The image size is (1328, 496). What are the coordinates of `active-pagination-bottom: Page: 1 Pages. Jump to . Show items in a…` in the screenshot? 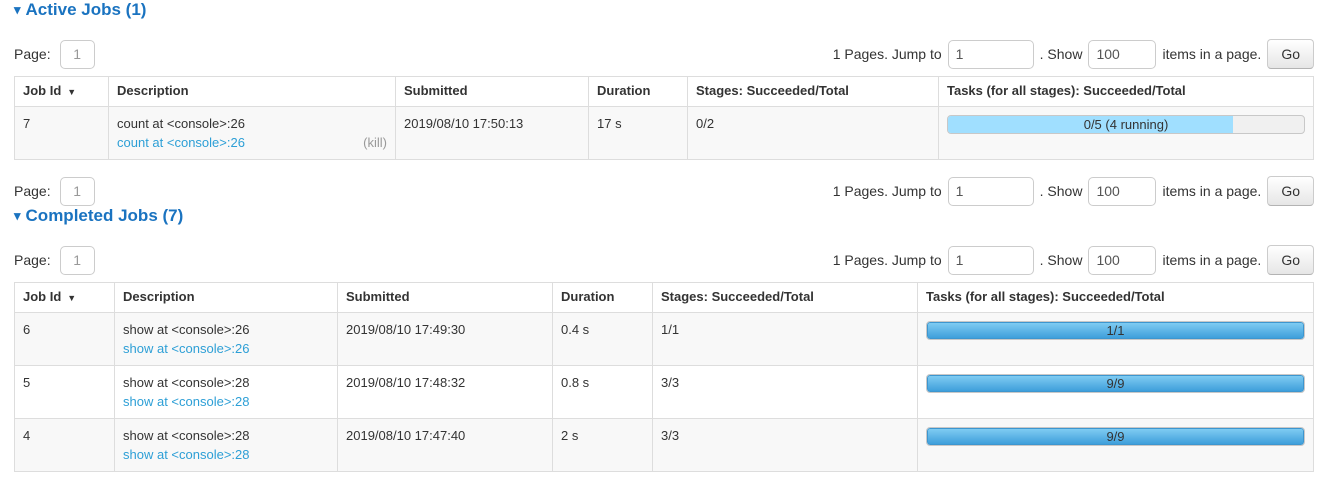 It's located at (664, 191).